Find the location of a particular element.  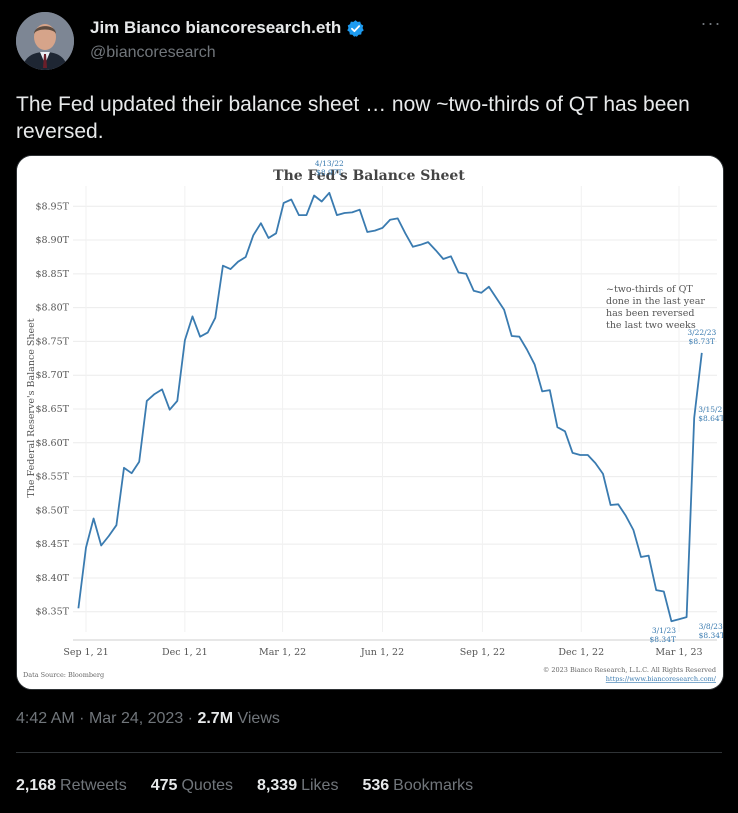

data-annotation: 3/8/23$8.34T is located at coordinates (711, 631).